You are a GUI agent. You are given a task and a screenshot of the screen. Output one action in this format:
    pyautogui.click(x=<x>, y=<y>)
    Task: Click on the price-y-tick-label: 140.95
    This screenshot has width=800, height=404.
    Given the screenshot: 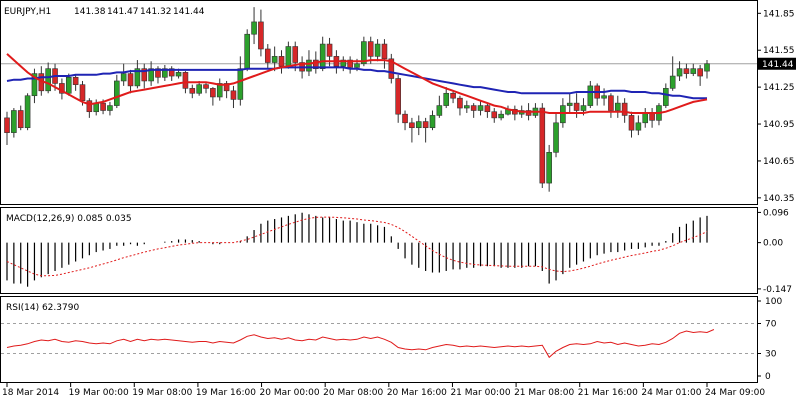 What is the action you would take?
    pyautogui.click(x=779, y=125)
    